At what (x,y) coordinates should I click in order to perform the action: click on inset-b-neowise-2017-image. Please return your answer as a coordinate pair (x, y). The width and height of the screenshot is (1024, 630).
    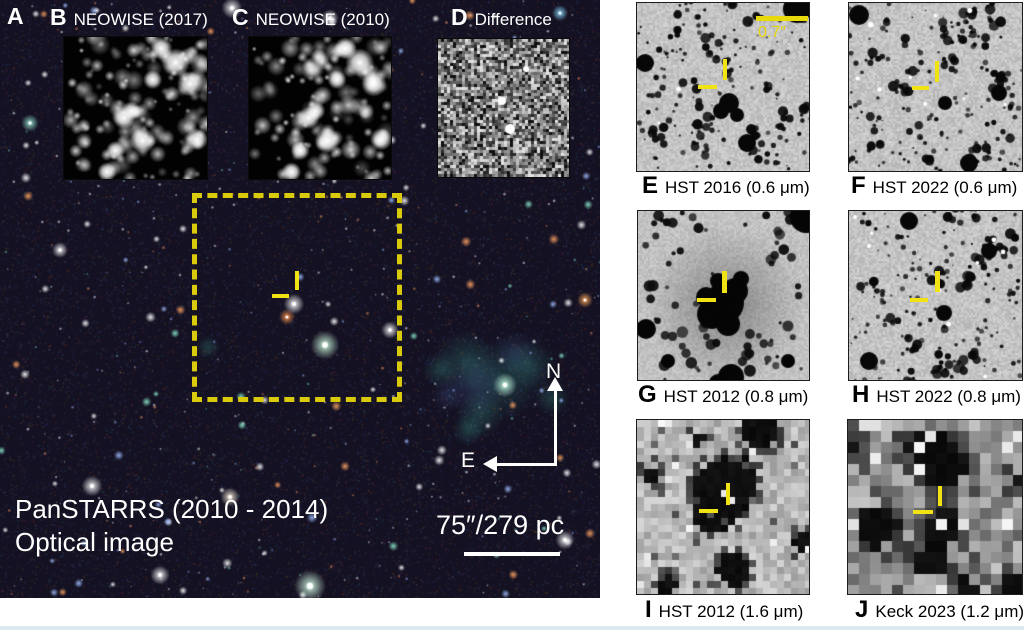
    Looking at the image, I should click on (135, 108).